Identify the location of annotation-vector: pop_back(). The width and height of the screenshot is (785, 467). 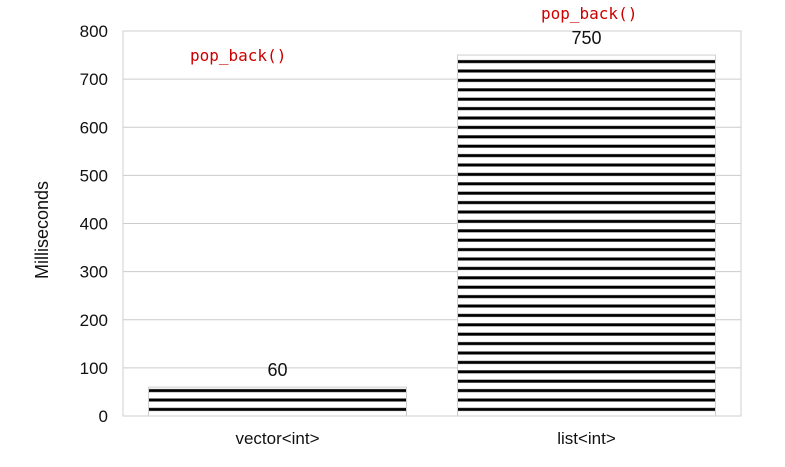
(238, 55).